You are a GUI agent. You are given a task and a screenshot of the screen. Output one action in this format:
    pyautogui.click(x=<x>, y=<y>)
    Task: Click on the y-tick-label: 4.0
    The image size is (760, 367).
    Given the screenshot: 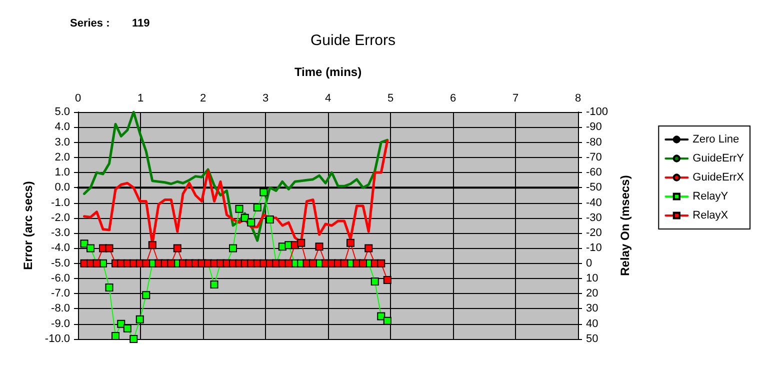 What is the action you would take?
    pyautogui.click(x=62, y=127)
    